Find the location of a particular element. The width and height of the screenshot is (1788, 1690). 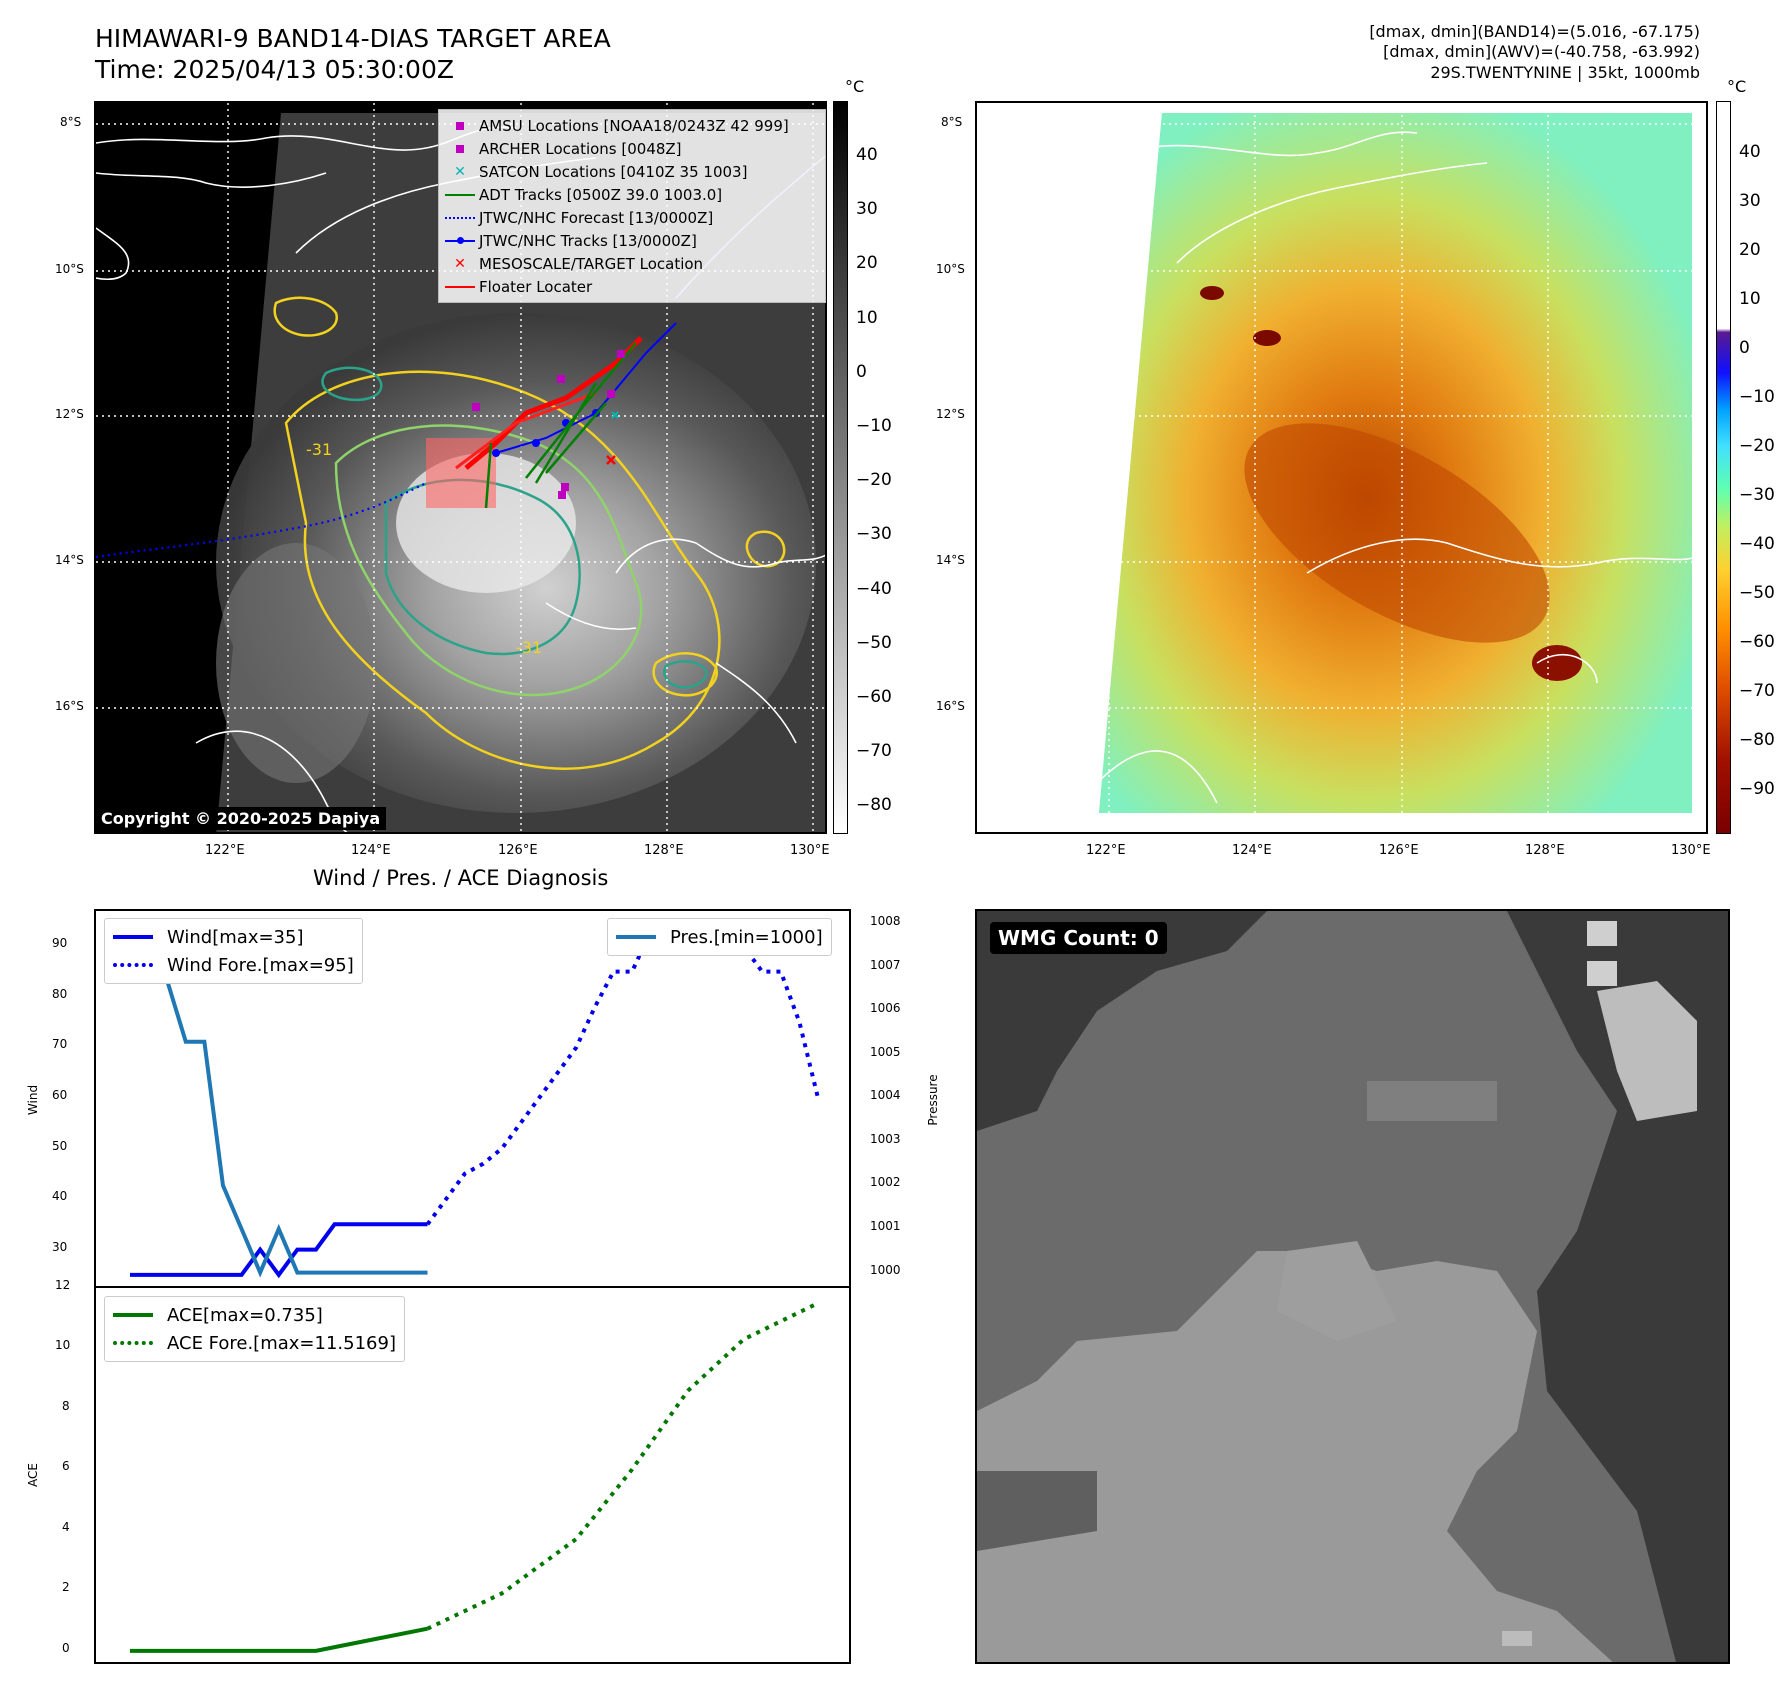

page-title: HIMAWARI-9 BAND14-DIAS TARGET AREA is located at coordinates (353, 38).